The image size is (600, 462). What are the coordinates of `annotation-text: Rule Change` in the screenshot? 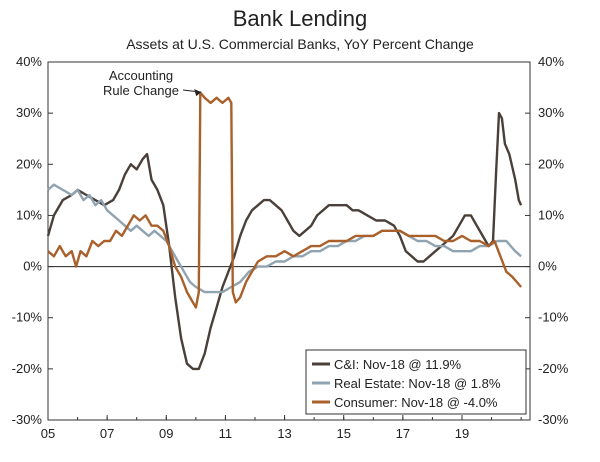 It's located at (141, 90).